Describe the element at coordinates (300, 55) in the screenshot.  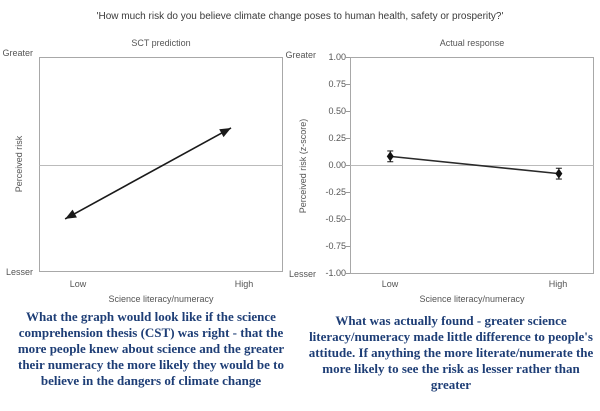
I see `actual-y-top-label: Greater` at that location.